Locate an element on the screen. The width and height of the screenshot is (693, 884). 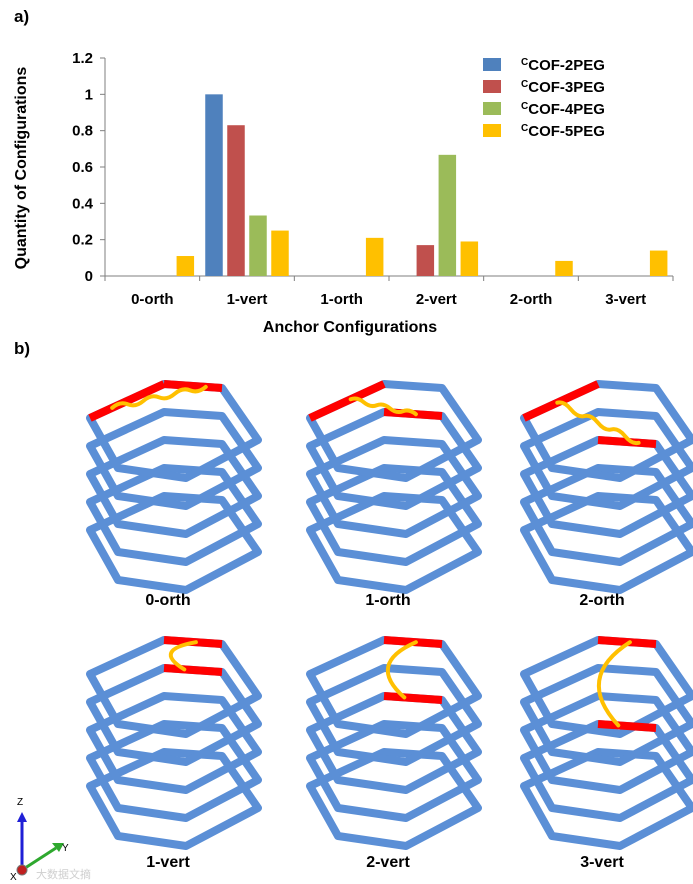
bar-cof-5peg-2-orth is located at coordinates (564, 268).